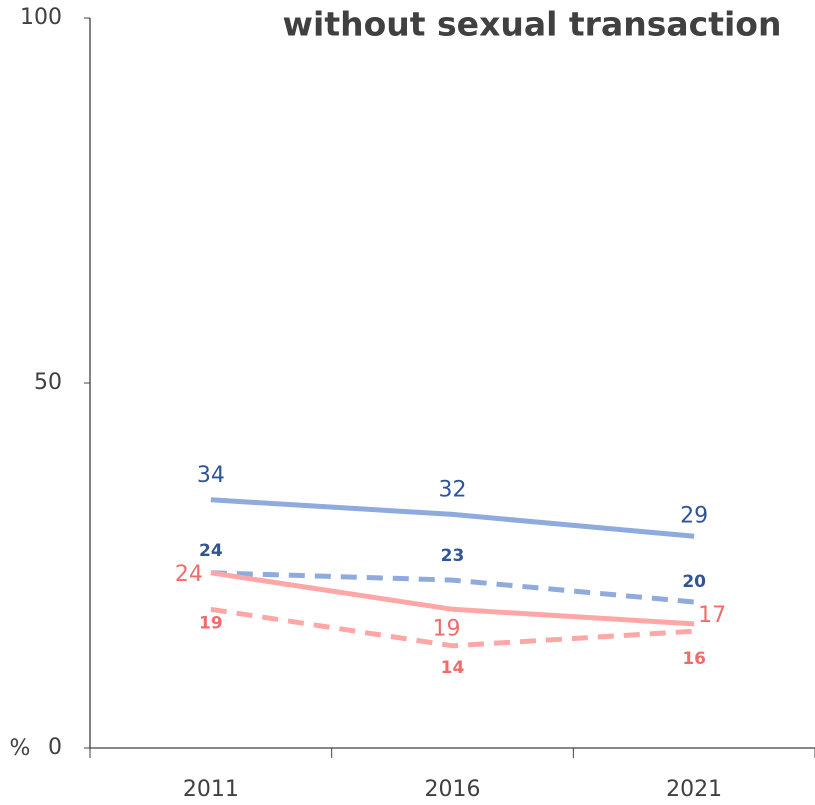  I want to click on data-label: 32, so click(453, 489).